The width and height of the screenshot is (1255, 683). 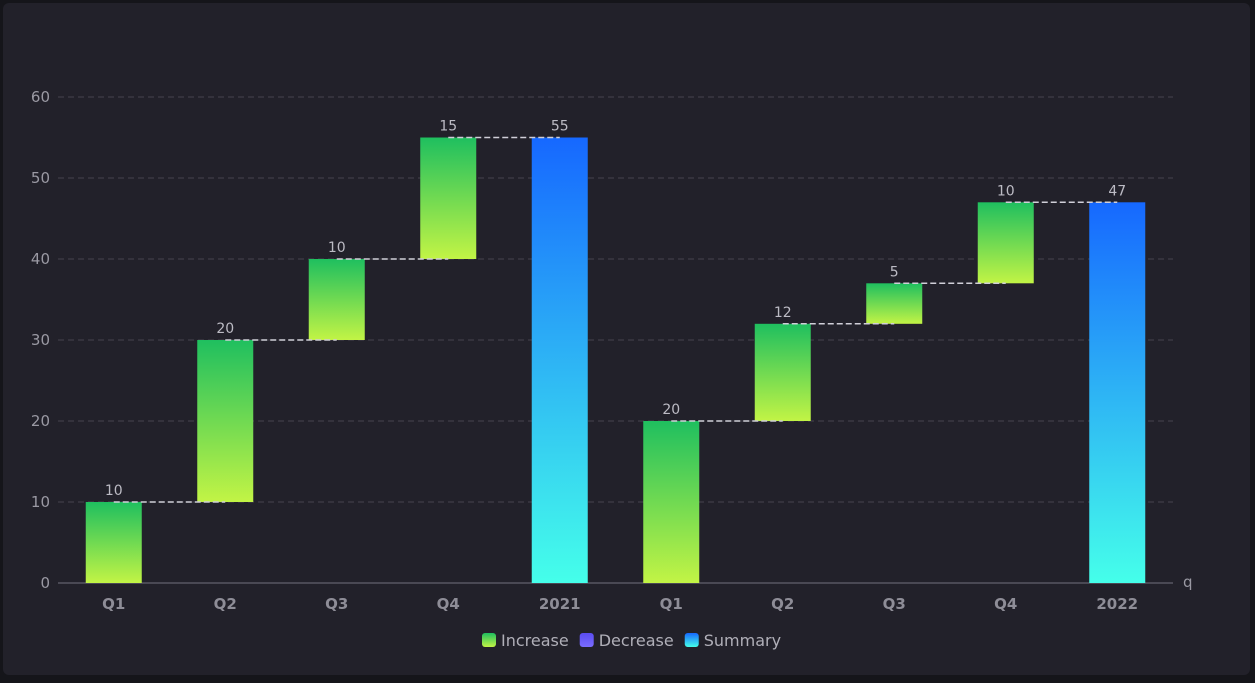 I want to click on x-tick-label: 2021, so click(x=560, y=604).